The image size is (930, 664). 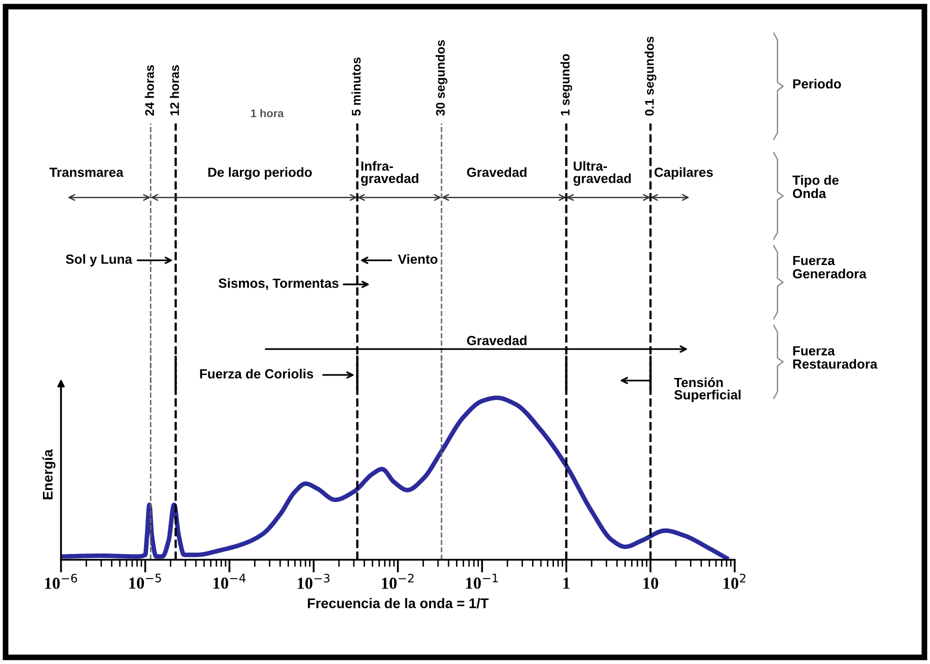 What do you see at coordinates (149, 90) in the screenshot?
I see `ref-line-label: 24 horas` at bounding box center [149, 90].